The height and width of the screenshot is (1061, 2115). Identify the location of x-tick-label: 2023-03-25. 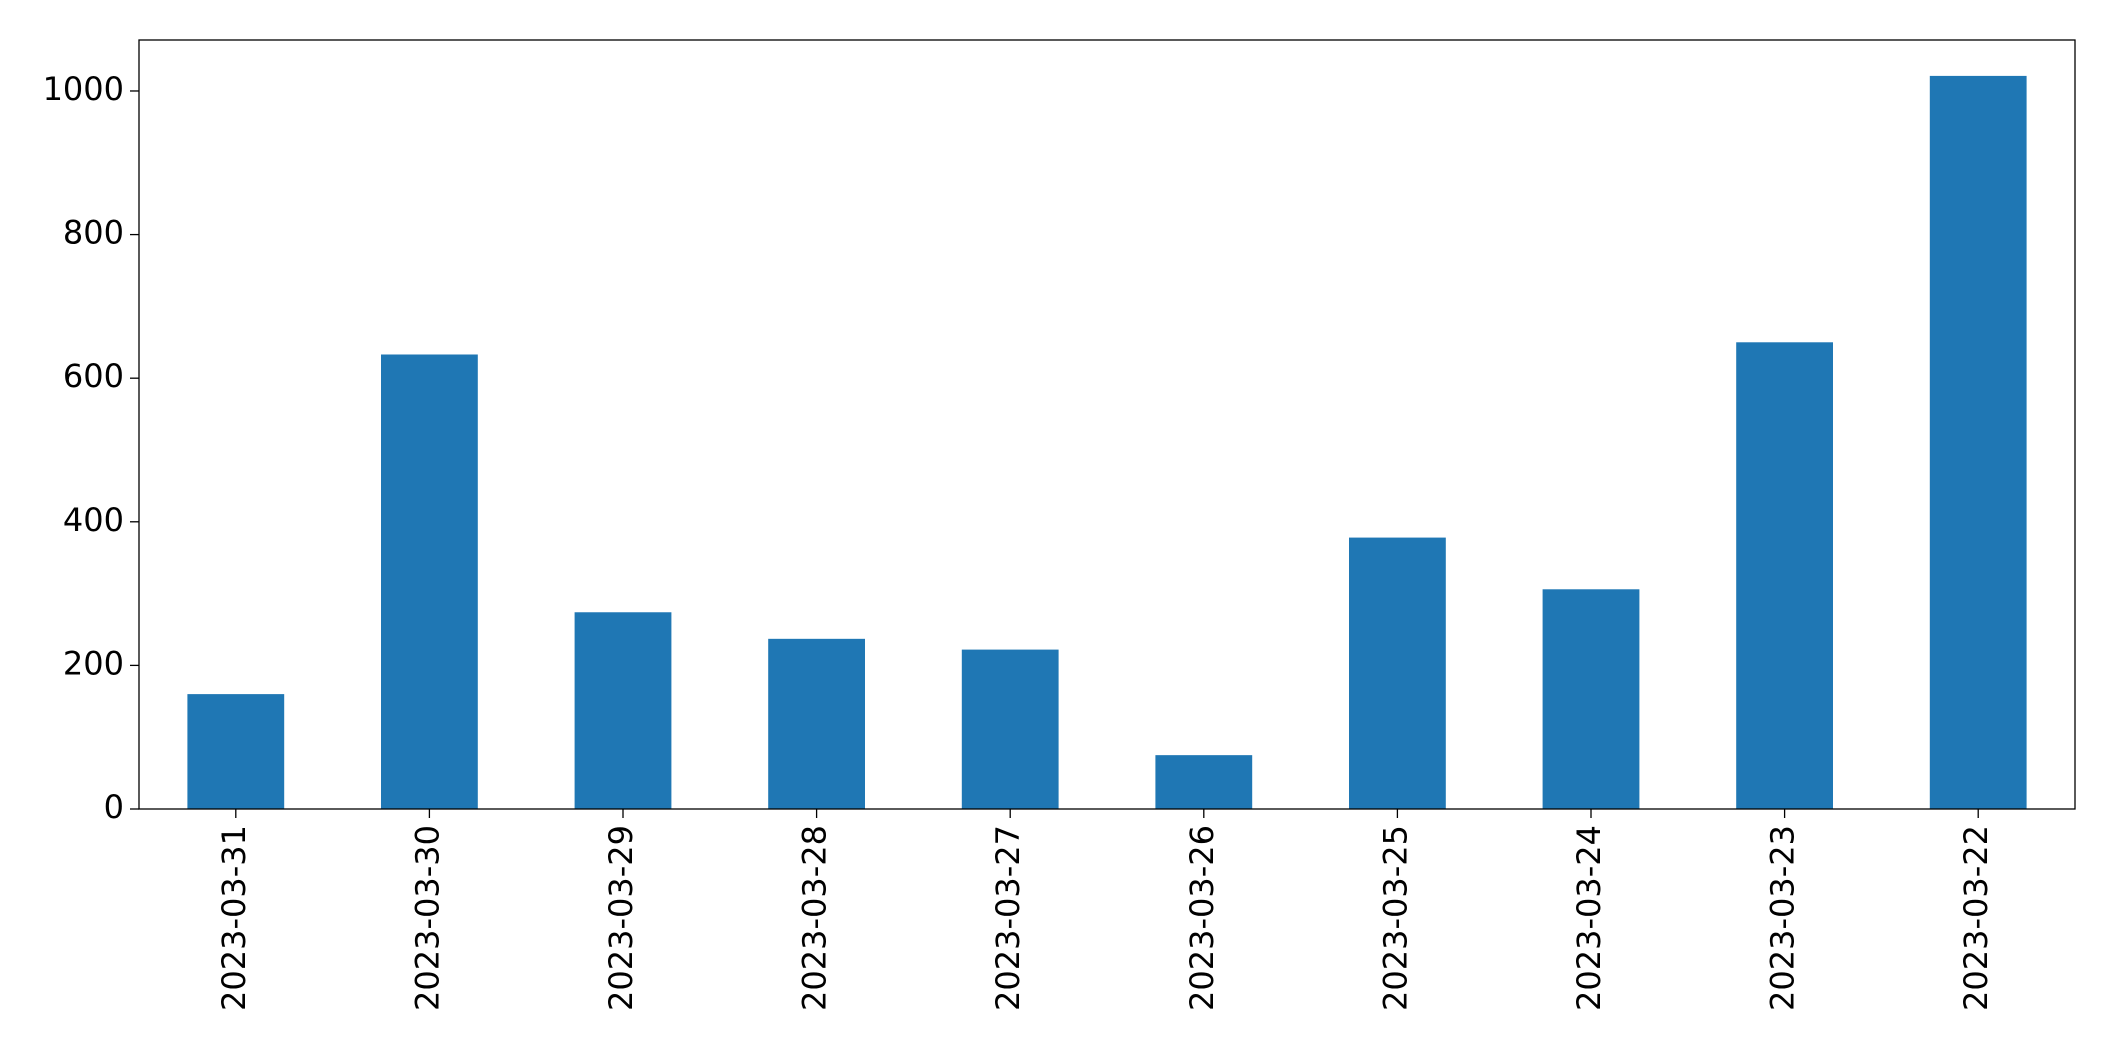
(1395, 918).